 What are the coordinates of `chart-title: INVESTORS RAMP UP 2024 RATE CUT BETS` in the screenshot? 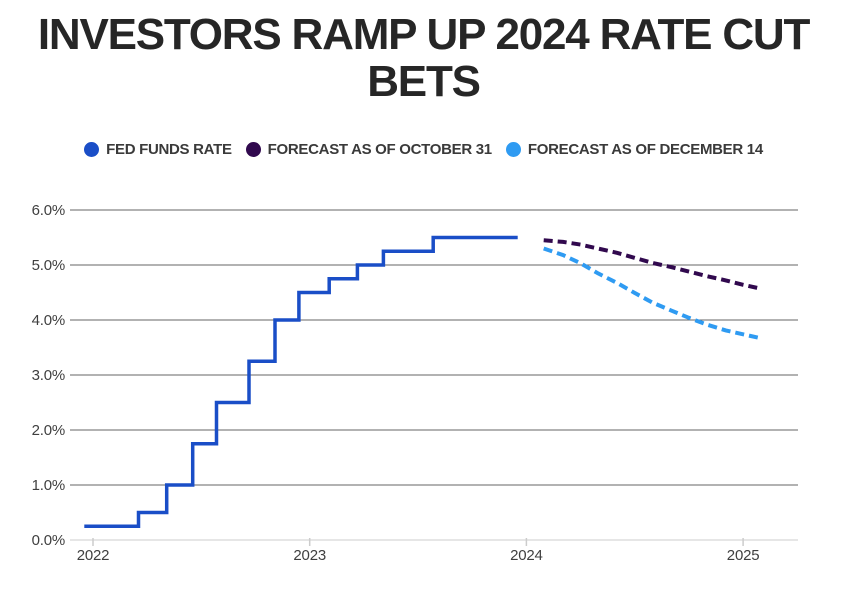 It's located at (424, 58).